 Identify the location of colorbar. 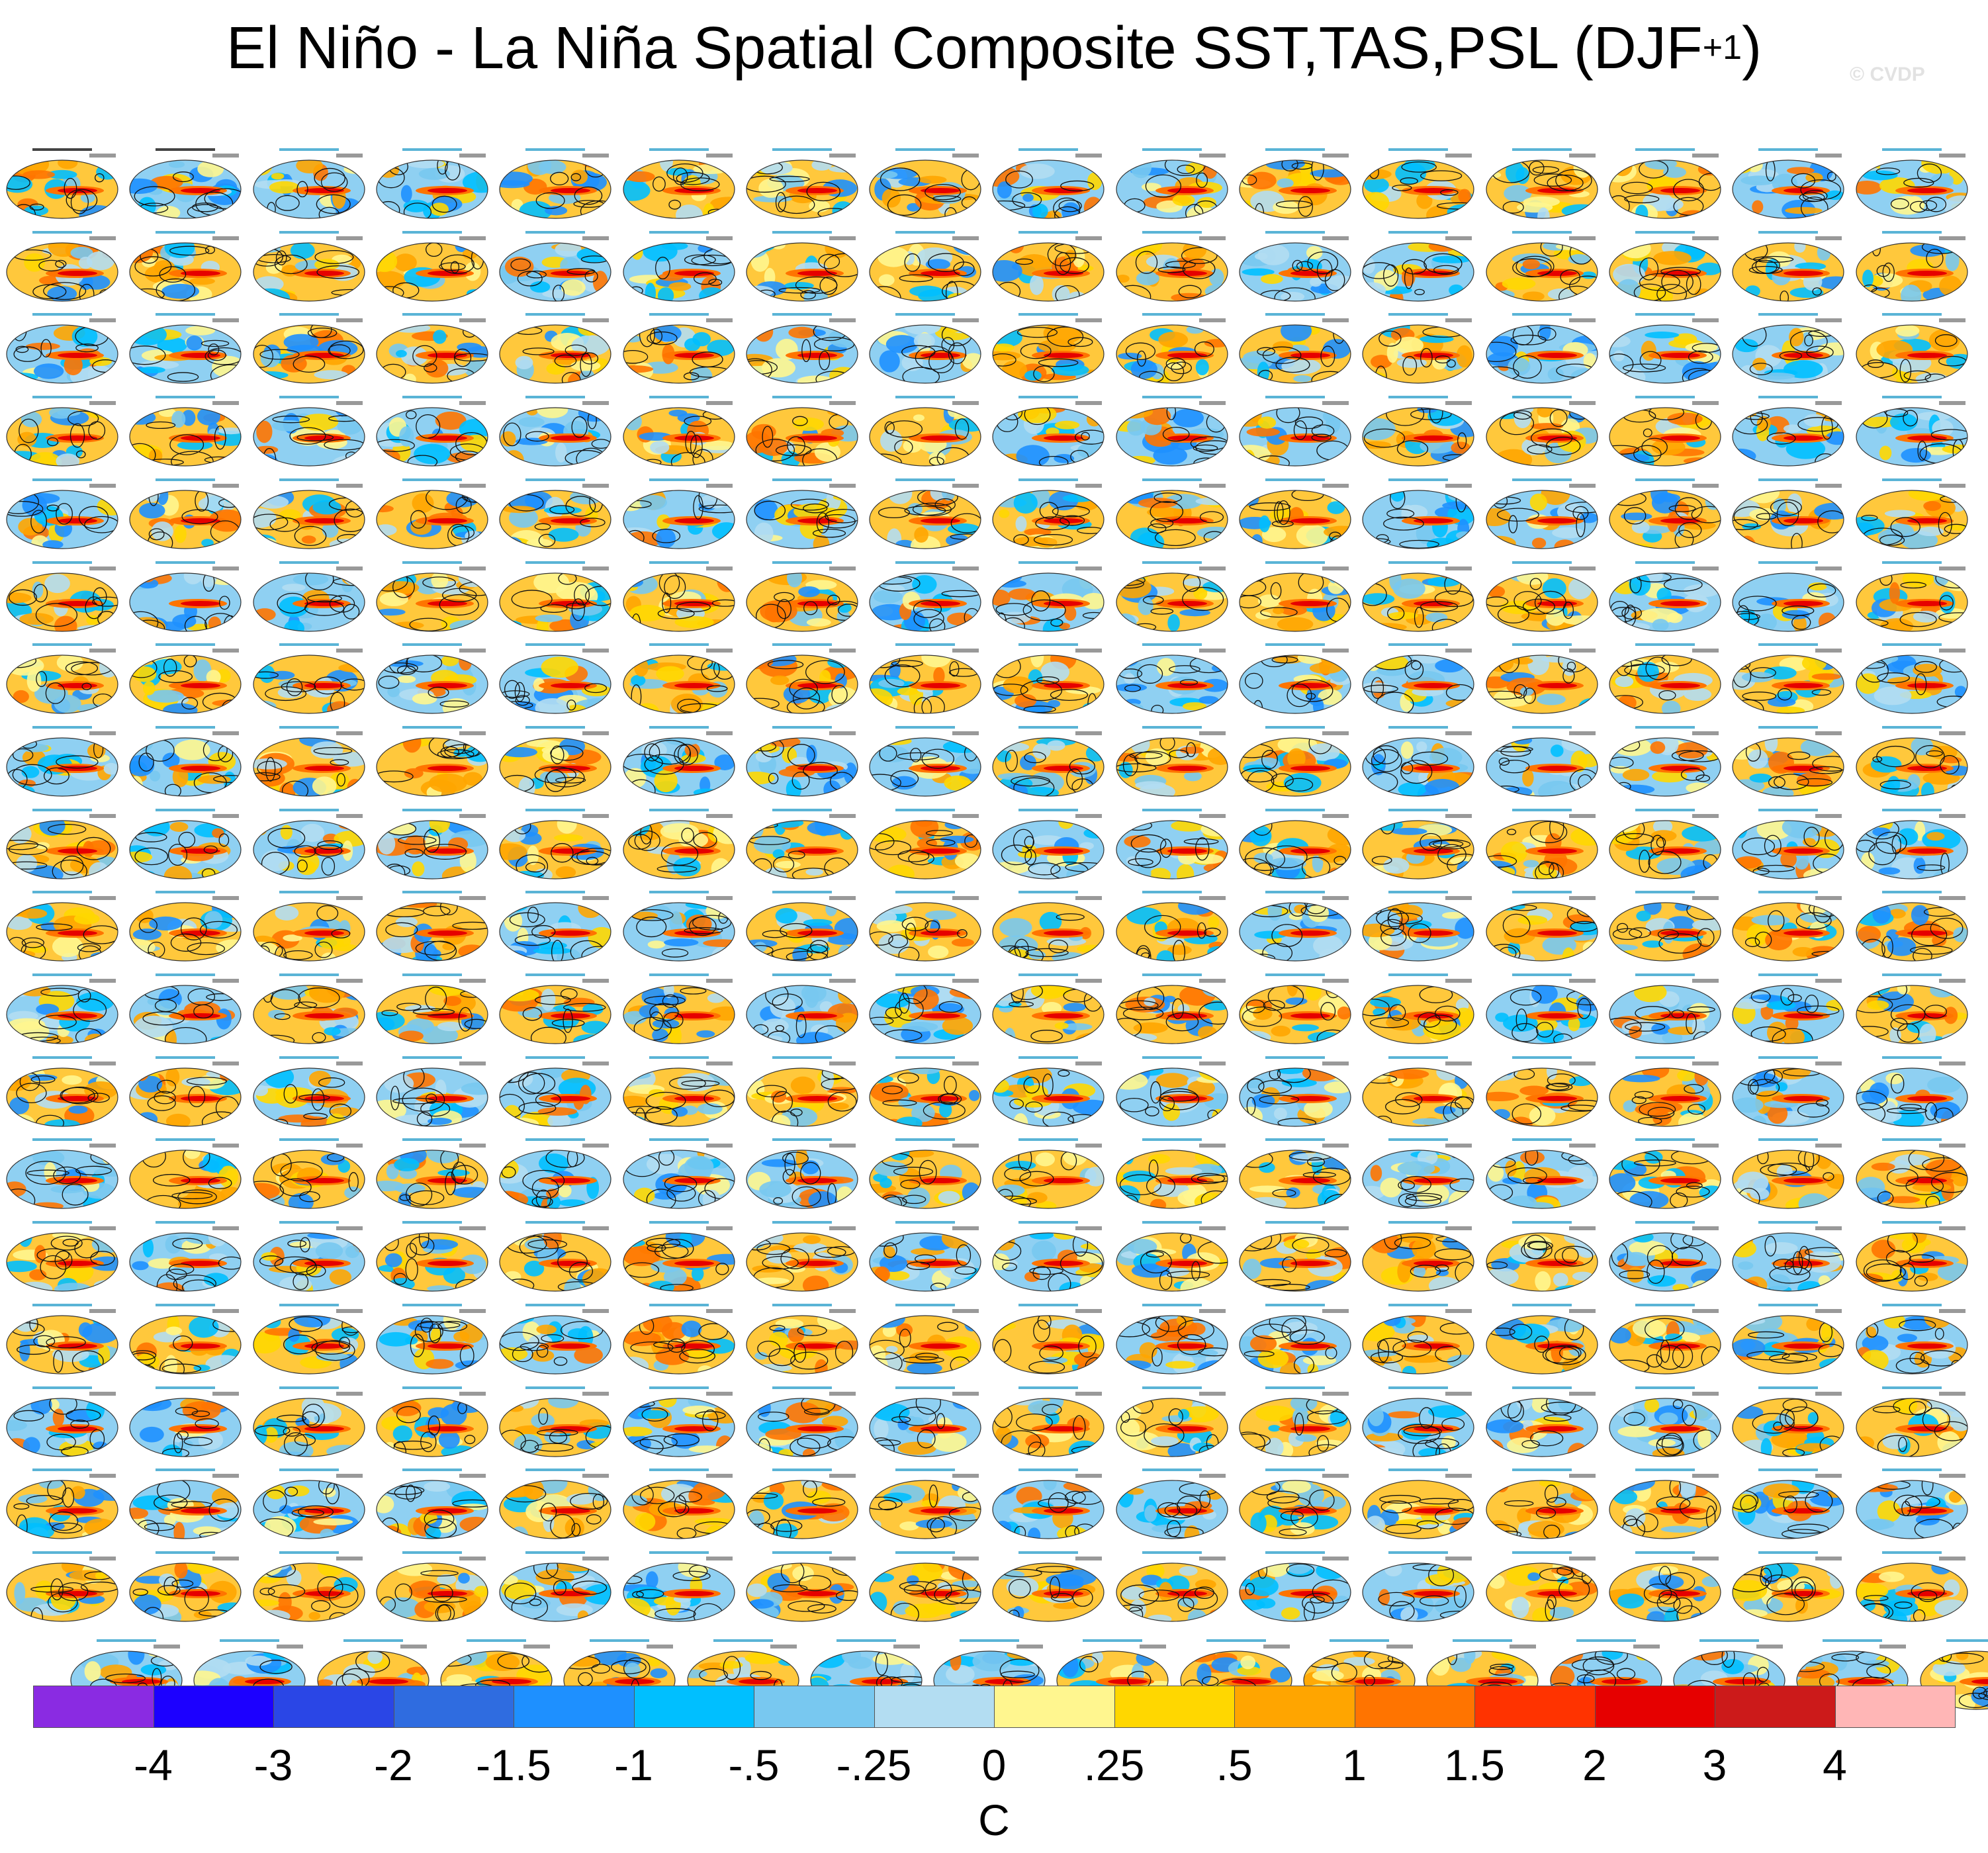
(995, 1707).